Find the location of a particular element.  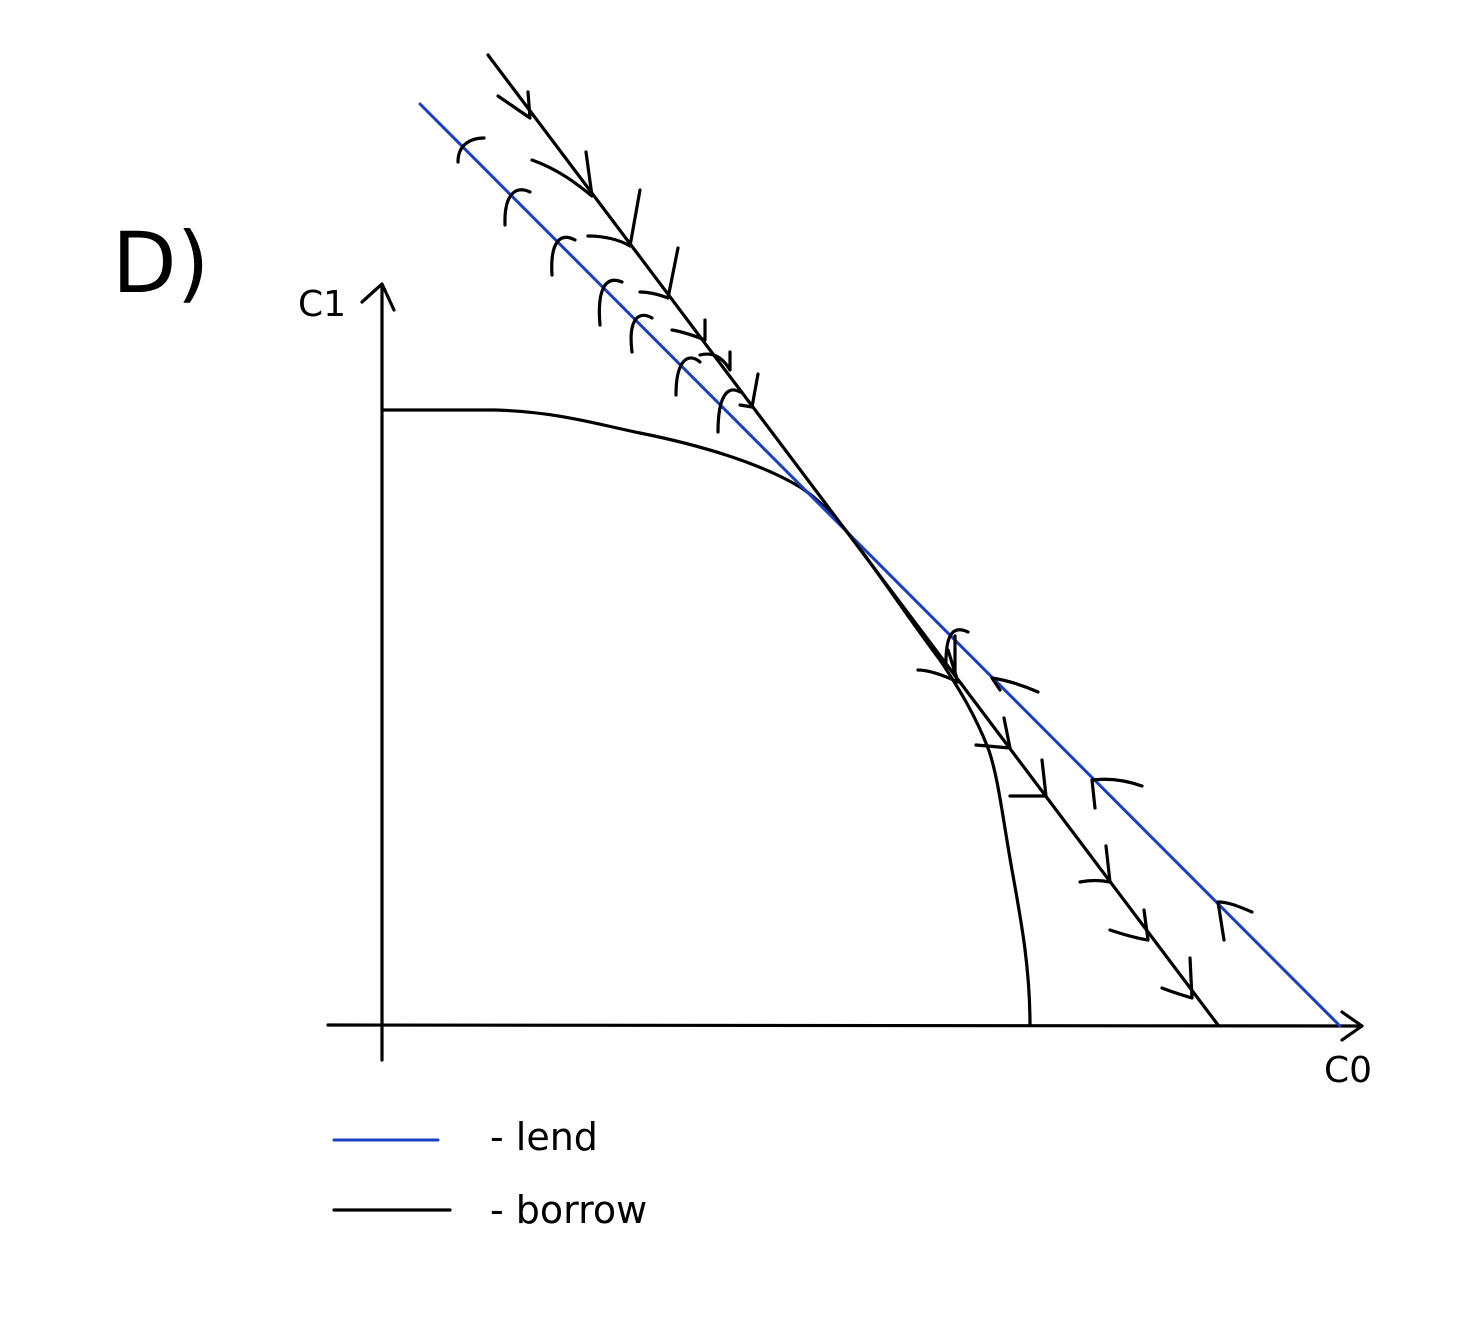

y-axis-arrowhead is located at coordinates (378, 297).